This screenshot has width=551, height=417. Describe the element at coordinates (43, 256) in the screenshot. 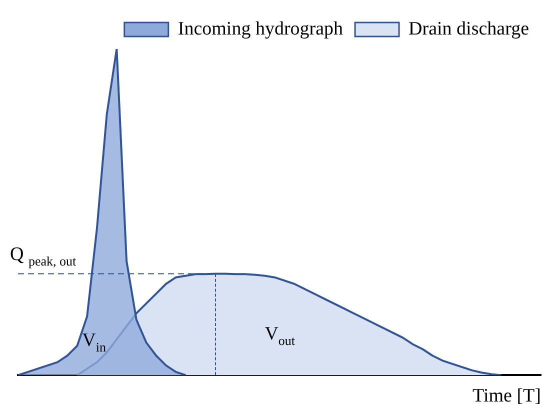

I see `ref-line-label: Q peak, out` at that location.